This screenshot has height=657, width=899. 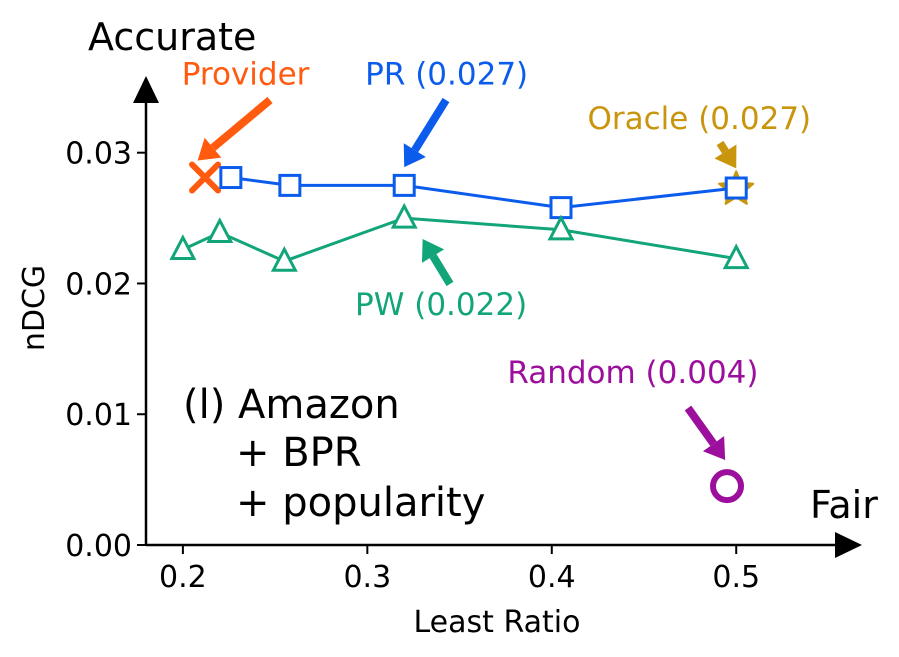 I want to click on series-pw, so click(x=459, y=237).